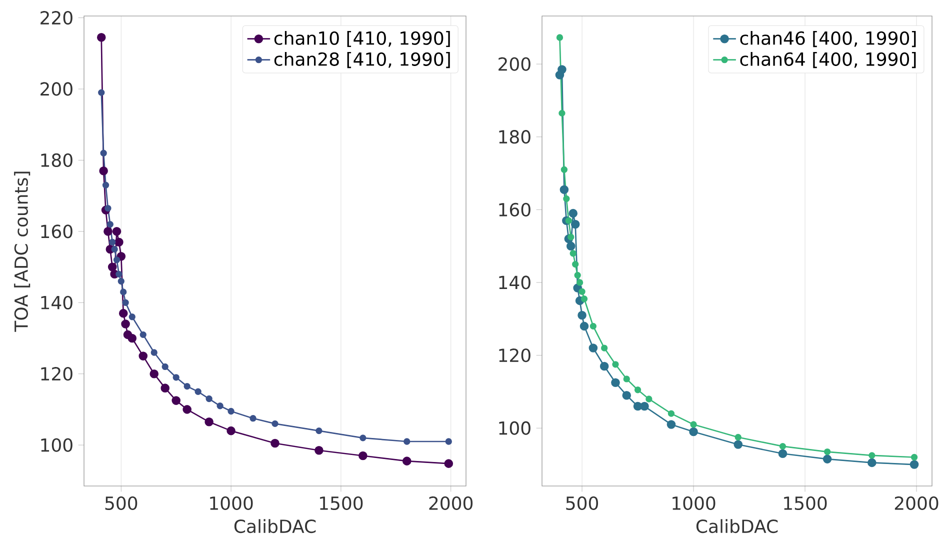 The image size is (941, 544). Describe the element at coordinates (56, 374) in the screenshot. I see `y-tick-label: 120` at that location.